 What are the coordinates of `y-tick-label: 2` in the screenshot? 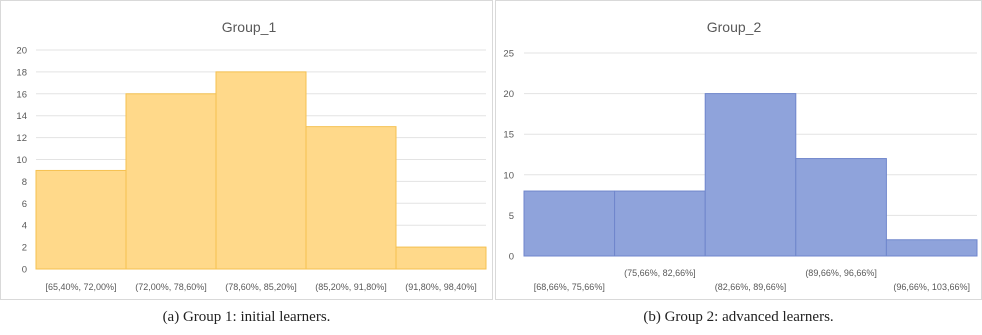 It's located at (24, 248).